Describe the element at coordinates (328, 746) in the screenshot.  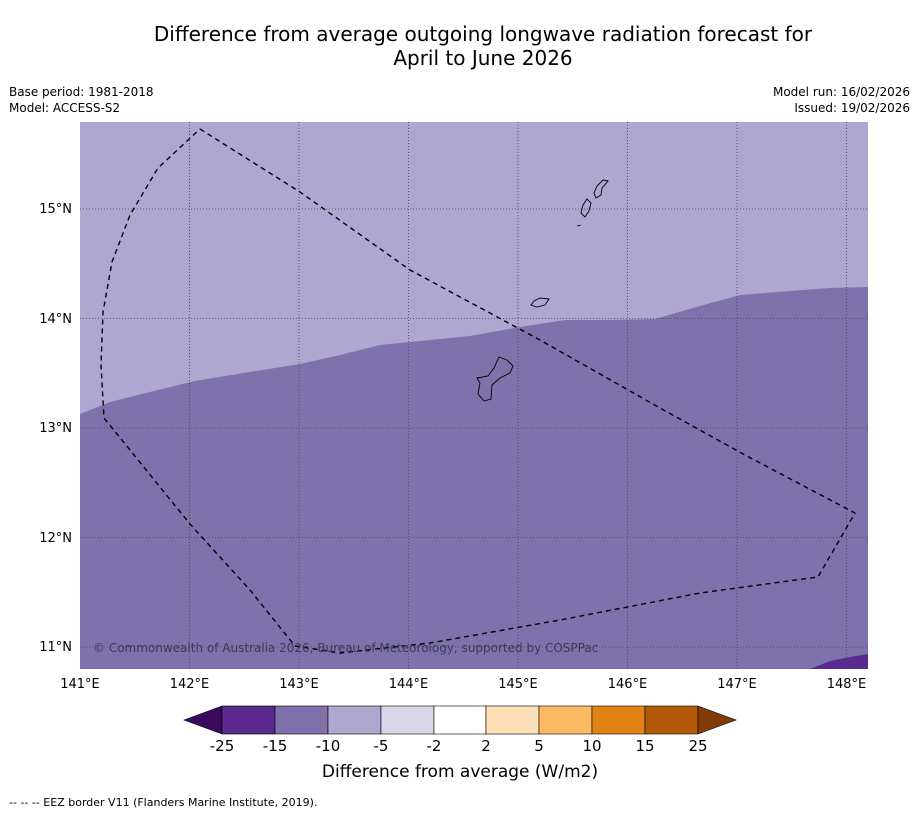
I see `colorbar-tick-label: -10` at that location.